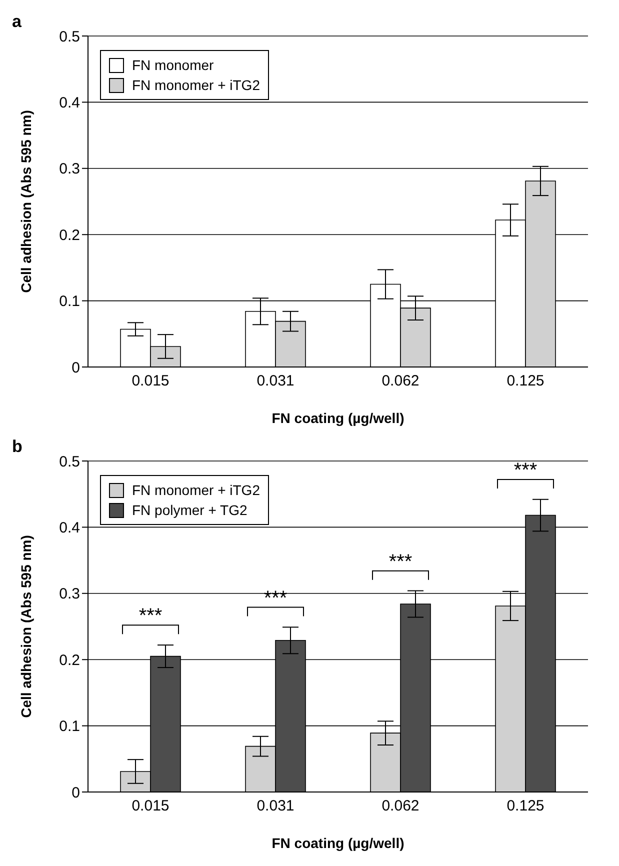  What do you see at coordinates (173, 65) in the screenshot?
I see `legend-label: FN monomer` at bounding box center [173, 65].